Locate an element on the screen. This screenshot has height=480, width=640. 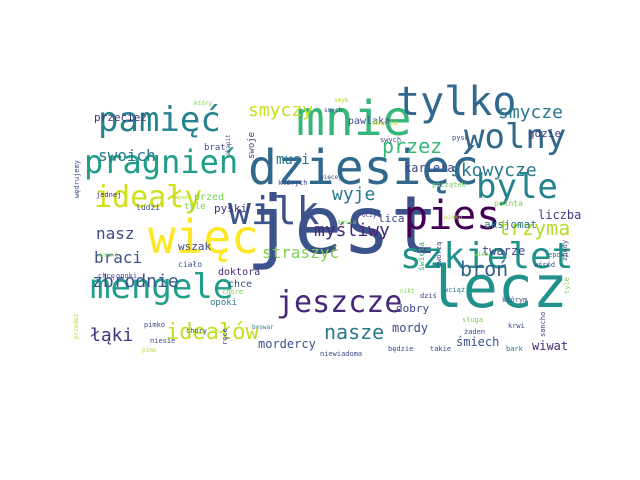
cloud-word: braci is located at coordinates (118, 258).